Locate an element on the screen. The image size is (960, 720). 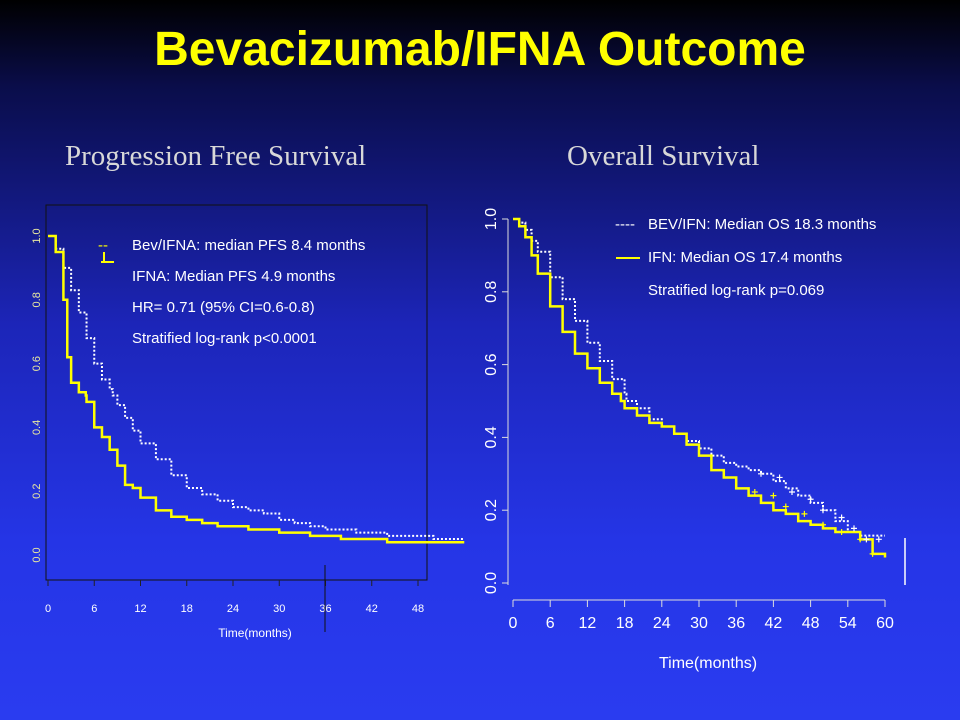
pfs-panel-title: Progression Free Survival is located at coordinates (216, 156).